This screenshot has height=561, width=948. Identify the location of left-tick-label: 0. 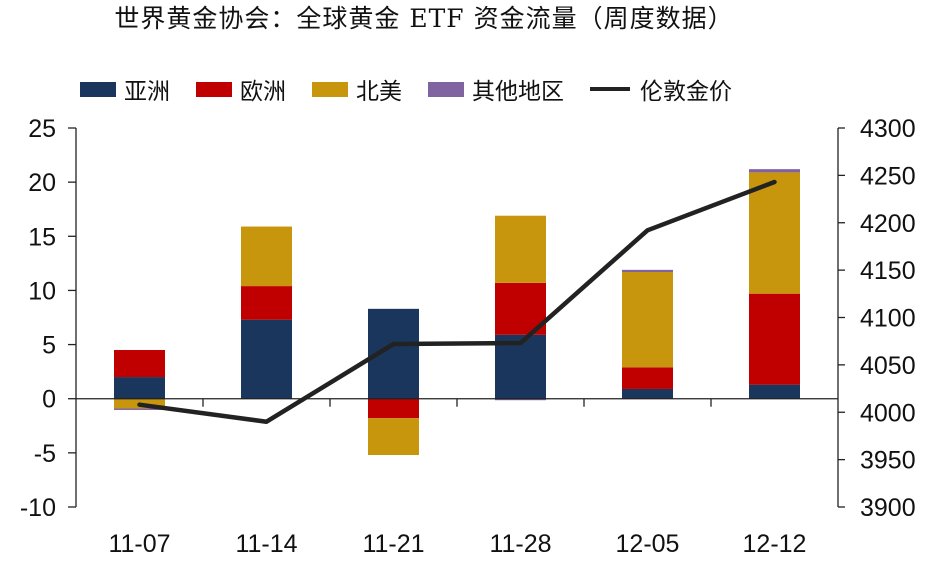
(49, 400).